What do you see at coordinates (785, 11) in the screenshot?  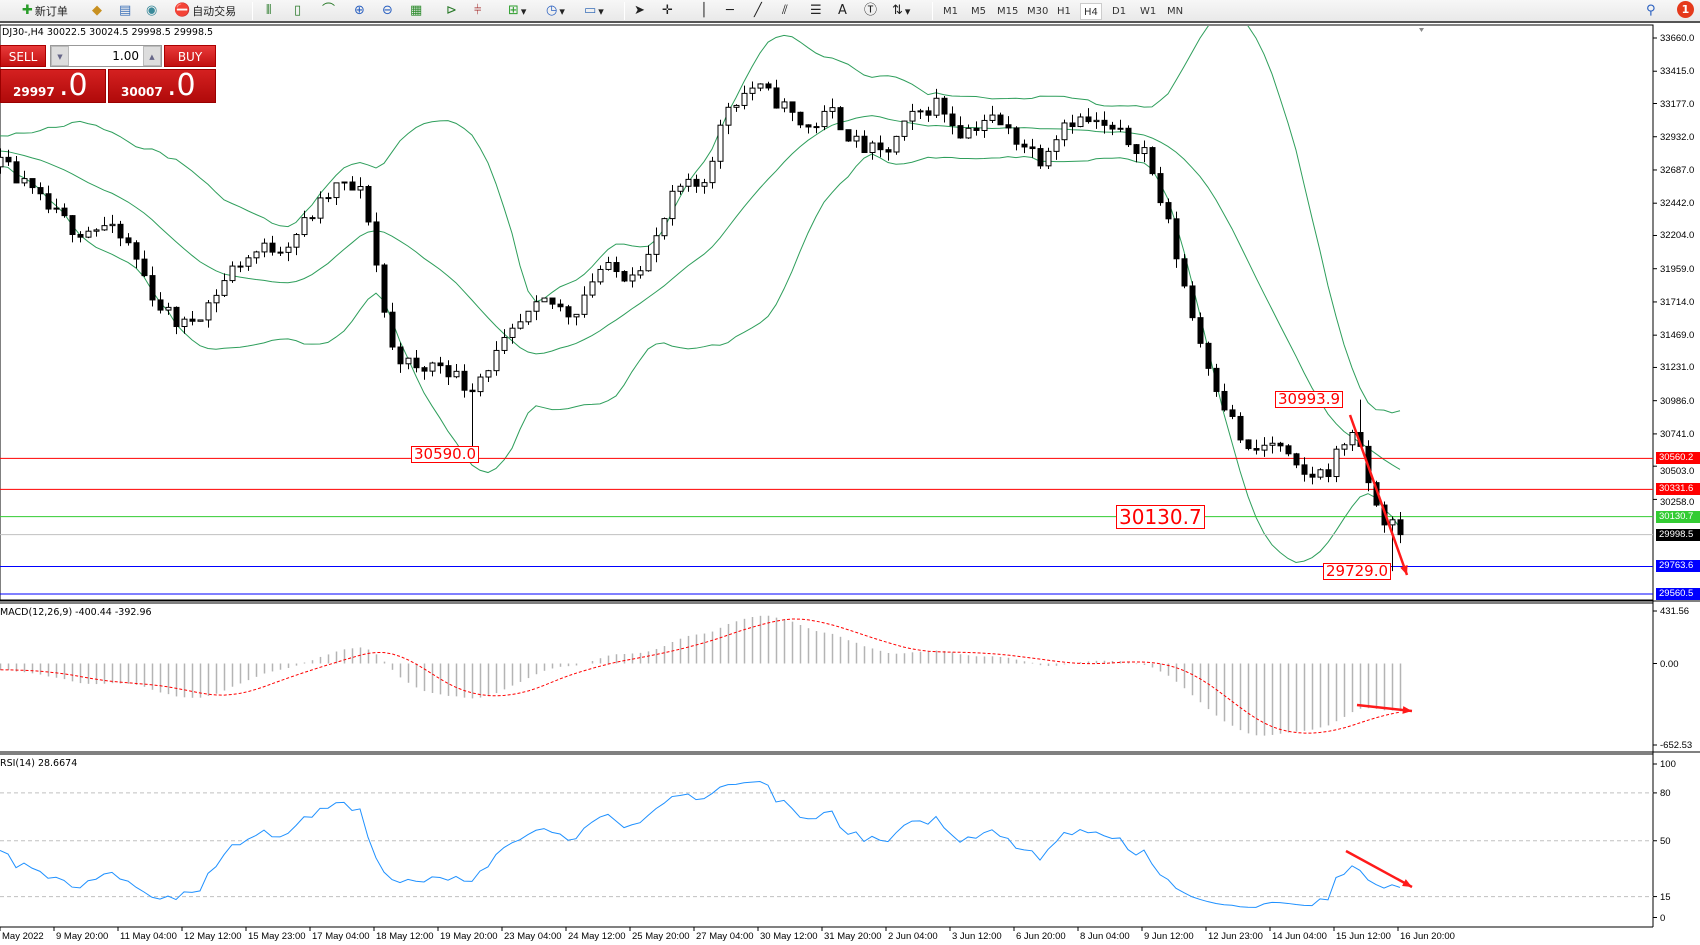 I see `fibonacci-button: ⫽` at bounding box center [785, 11].